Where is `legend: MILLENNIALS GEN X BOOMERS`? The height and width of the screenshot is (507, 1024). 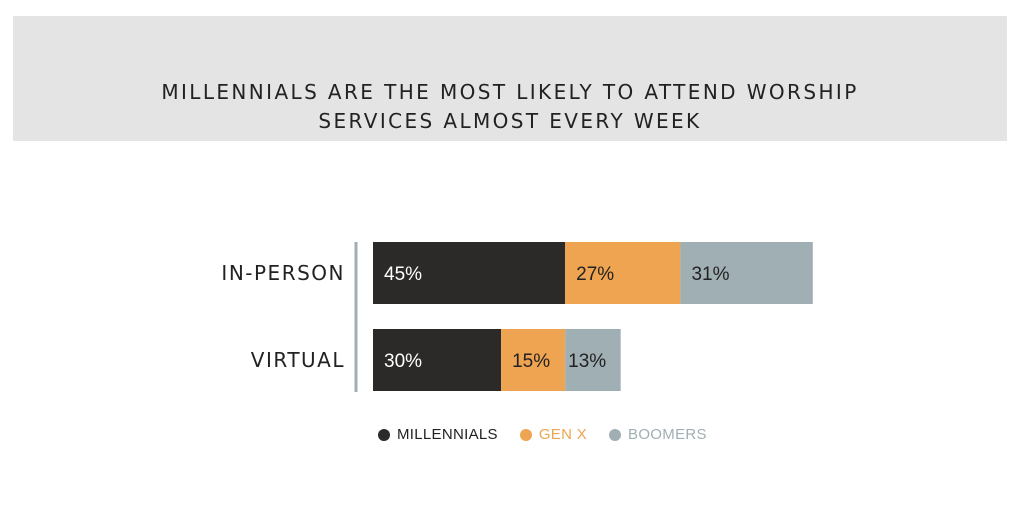
legend: MILLENNIALS GEN X BOOMERS is located at coordinates (542, 434).